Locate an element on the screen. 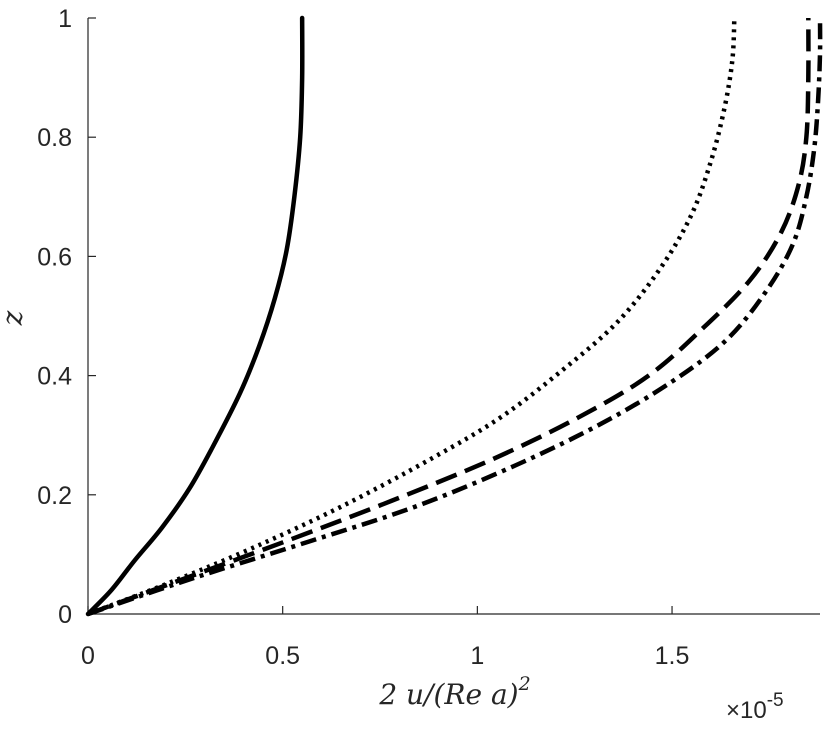 The width and height of the screenshot is (830, 729). y-axis-label: z is located at coordinates (14, 318).